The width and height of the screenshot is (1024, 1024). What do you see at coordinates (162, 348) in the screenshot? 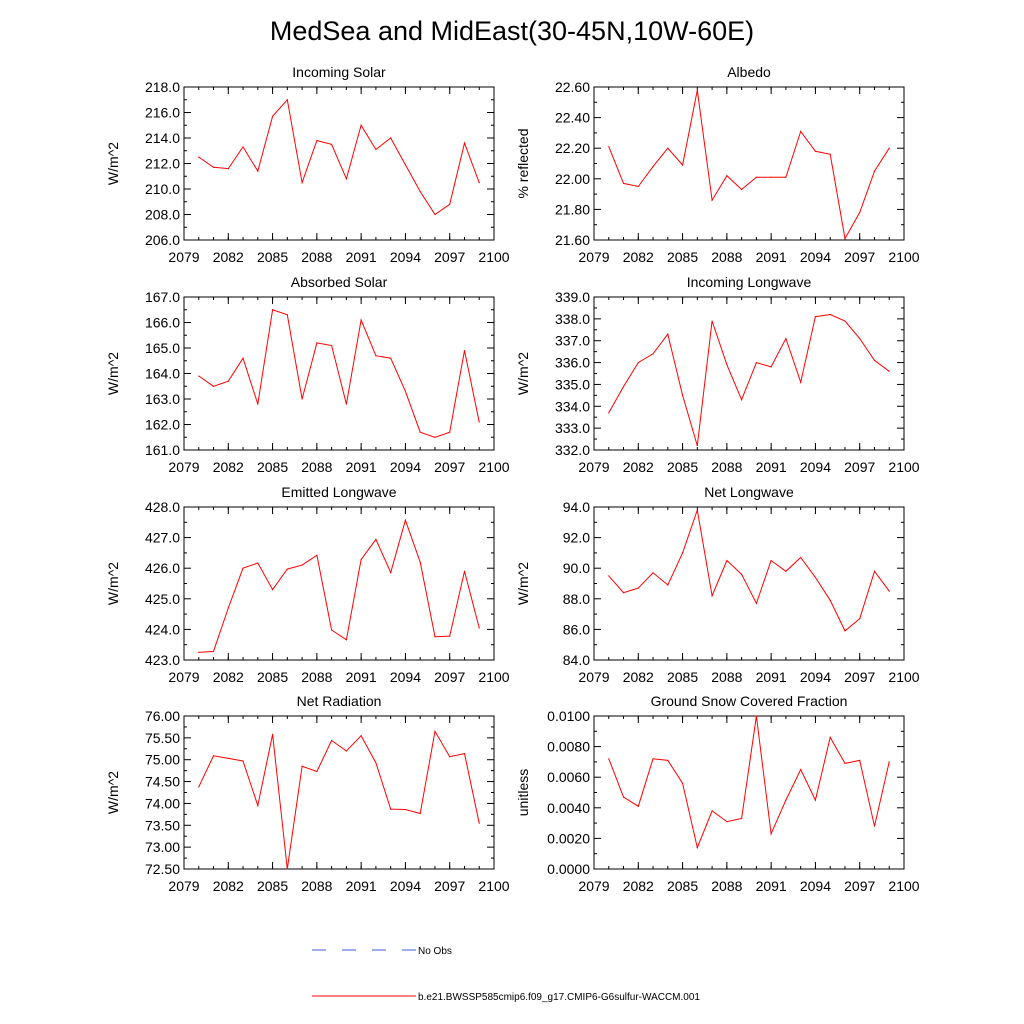
I see `y-tick-label: 165.0` at bounding box center [162, 348].